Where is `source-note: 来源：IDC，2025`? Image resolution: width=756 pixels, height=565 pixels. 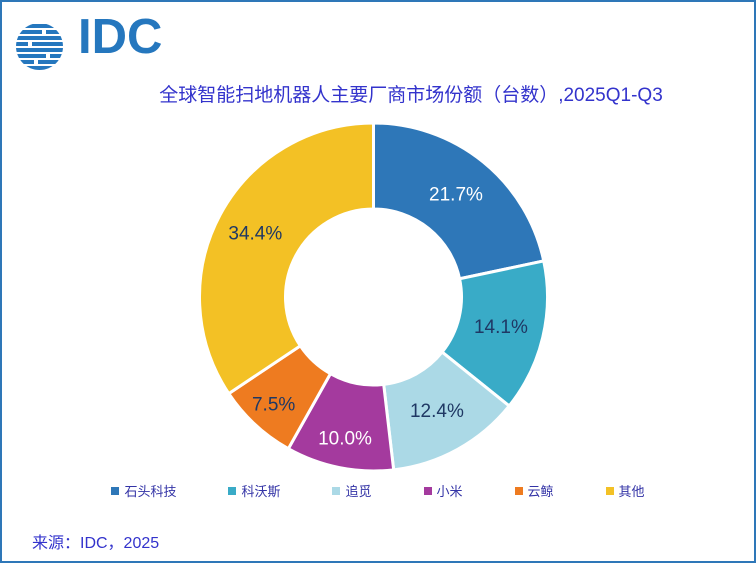 source-note: 来源：IDC，2025 is located at coordinates (96, 543).